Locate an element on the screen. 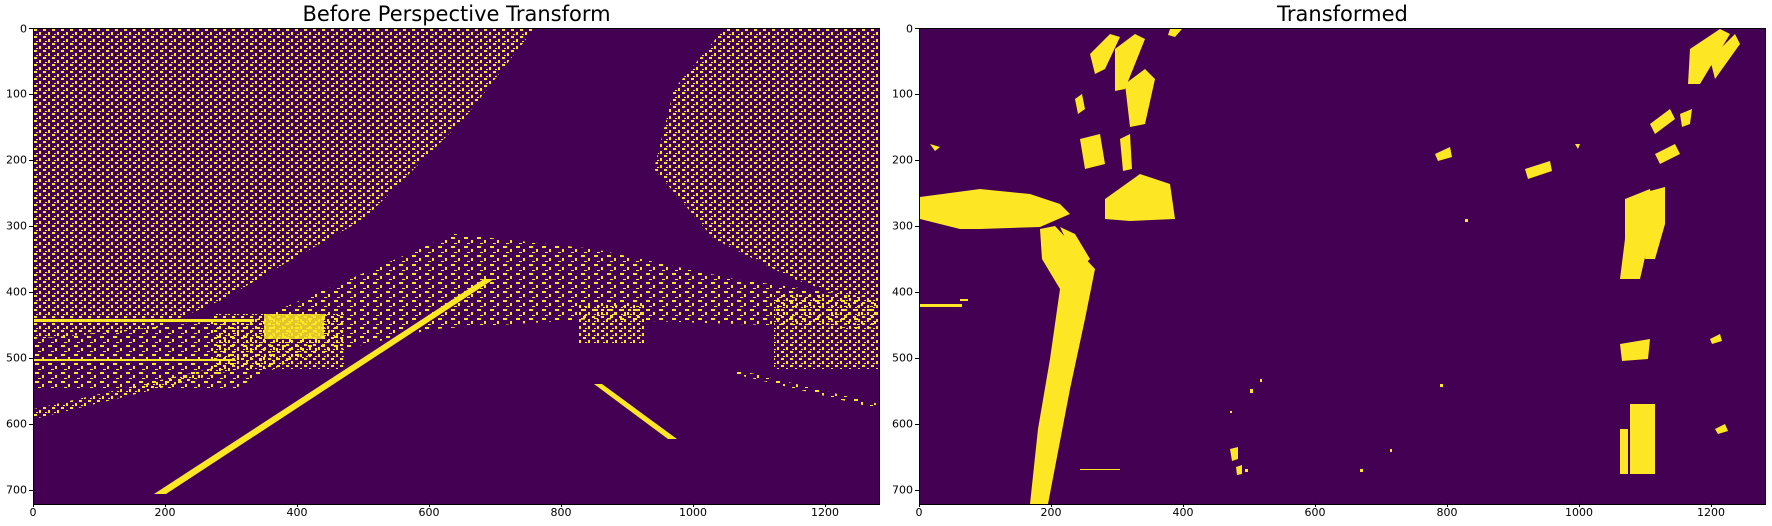 This screenshot has height=526, width=1772. left-y-tick: 400 is located at coordinates (16, 292).